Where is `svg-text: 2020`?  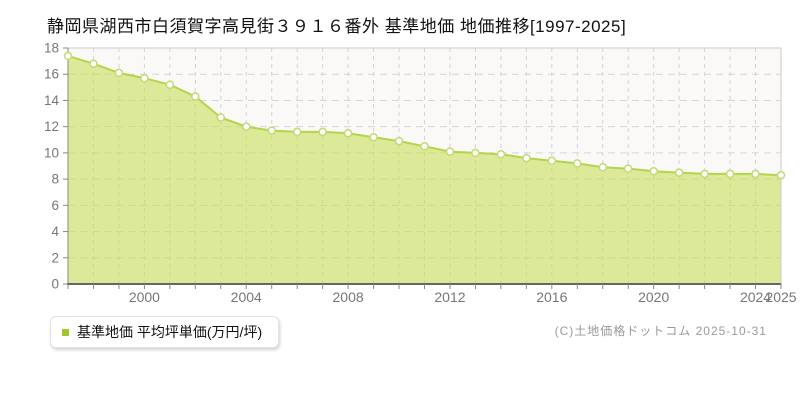 svg-text: 2020 is located at coordinates (653, 297).